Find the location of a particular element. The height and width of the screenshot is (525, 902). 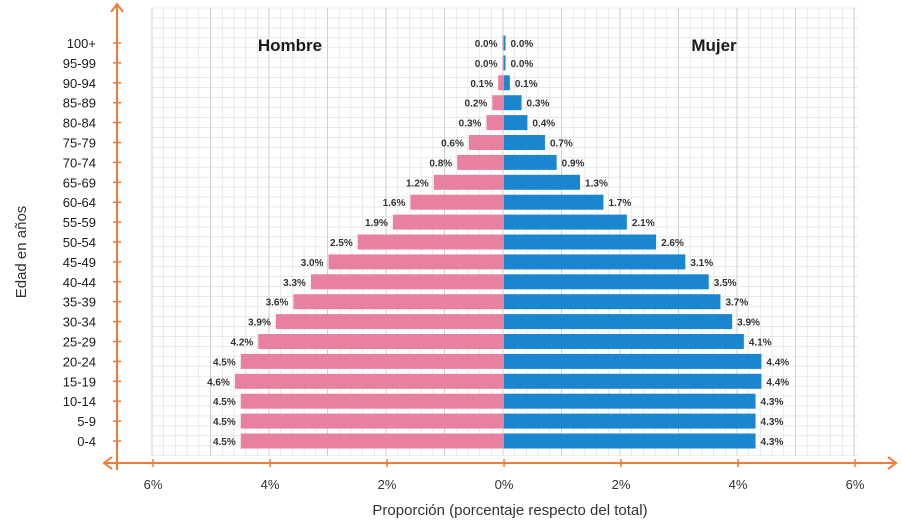

value-label-hombre-20-24: 4.5% is located at coordinates (224, 362).